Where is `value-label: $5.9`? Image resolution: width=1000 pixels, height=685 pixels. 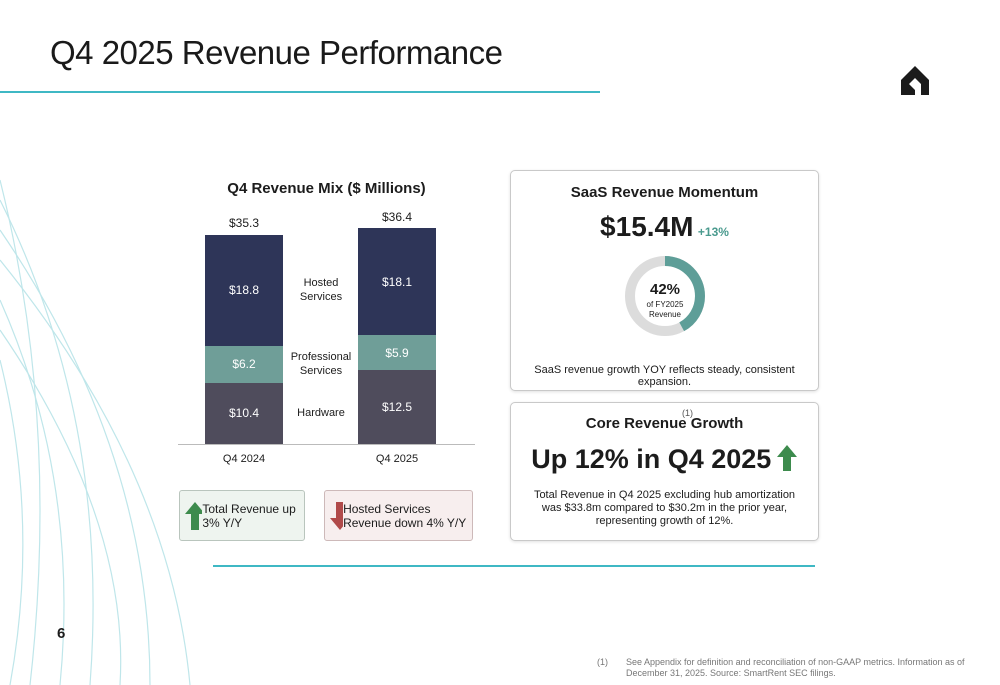
value-label: $5.9 is located at coordinates (397, 352).